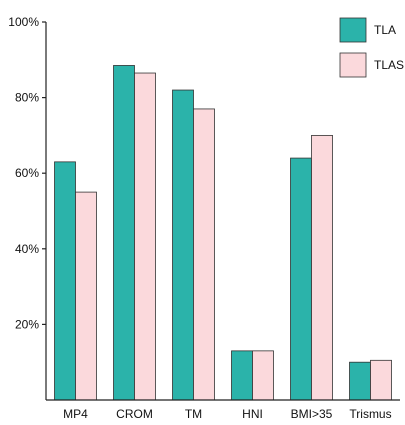  I want to click on x-labels-group: MP4 CROM TM HNI BMI>35 Trismus, so click(227, 414).